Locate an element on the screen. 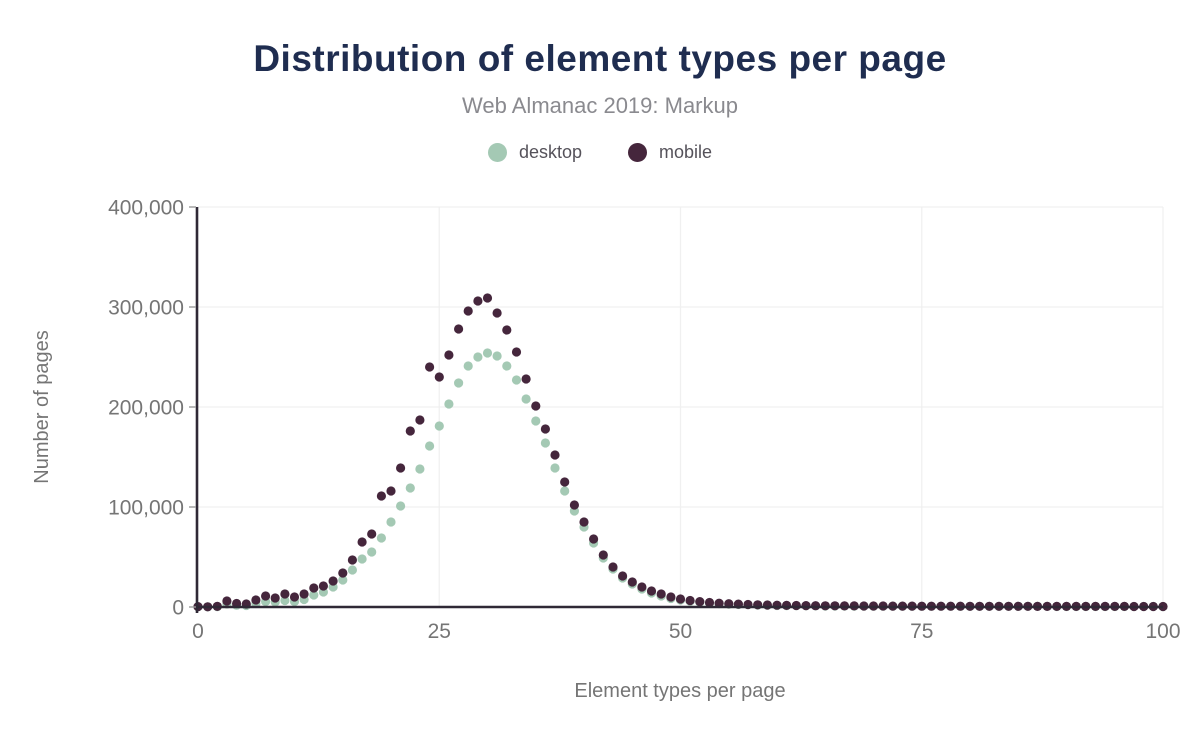 Image resolution: width=1200 pixels, height=742 pixels. legend-item-mobile: mobile is located at coordinates (670, 152).